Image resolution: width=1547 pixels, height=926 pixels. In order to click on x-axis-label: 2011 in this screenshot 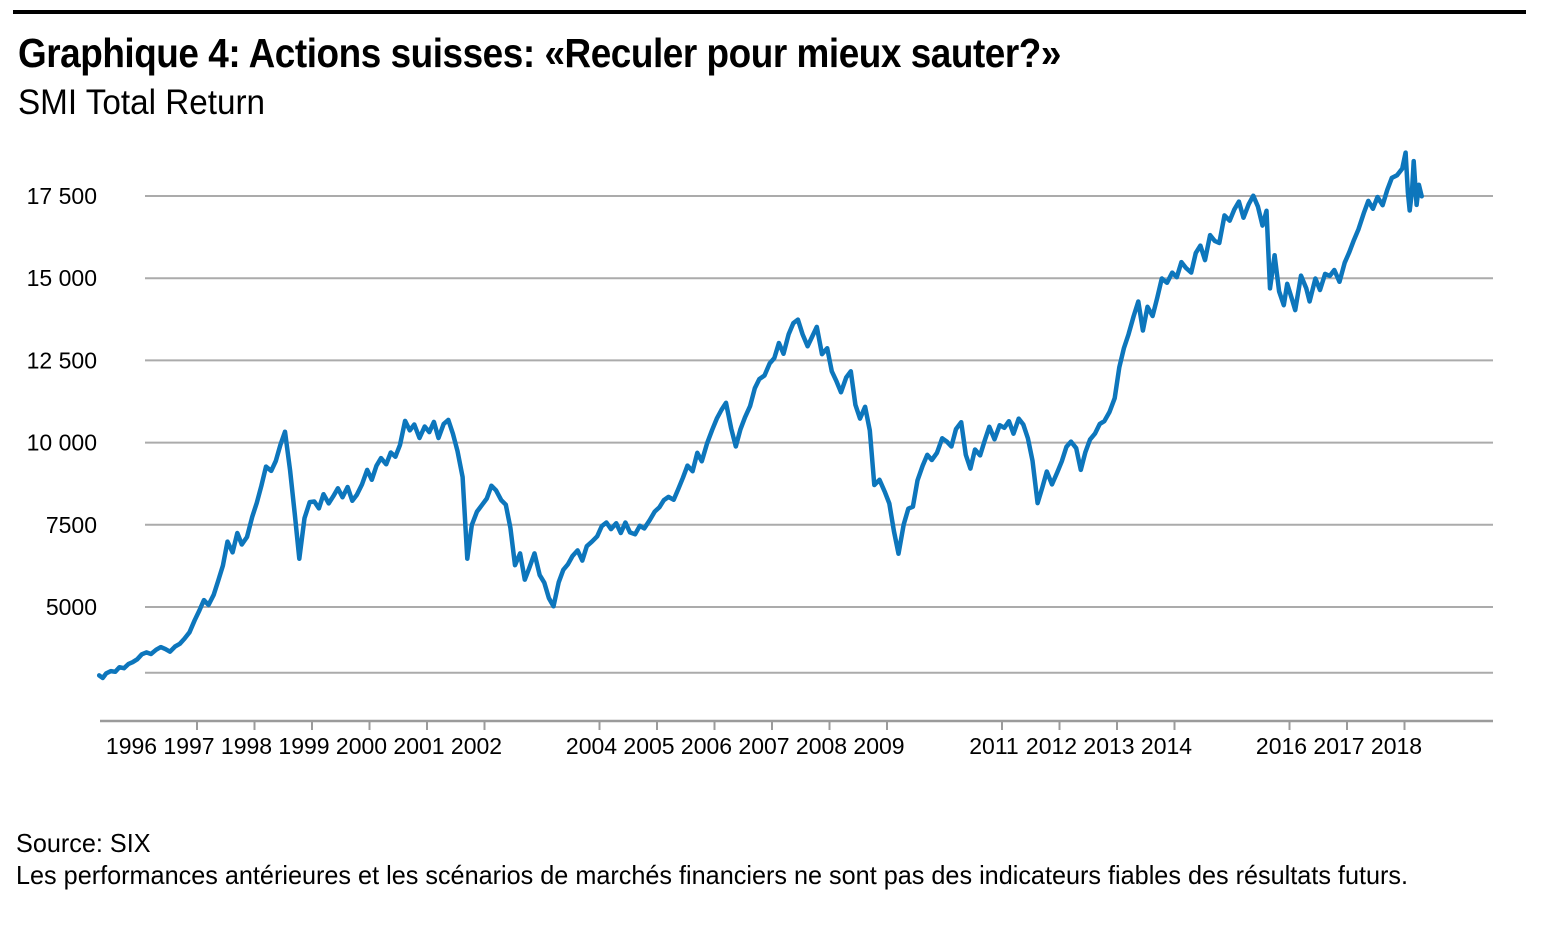, I will do `click(993, 746)`.